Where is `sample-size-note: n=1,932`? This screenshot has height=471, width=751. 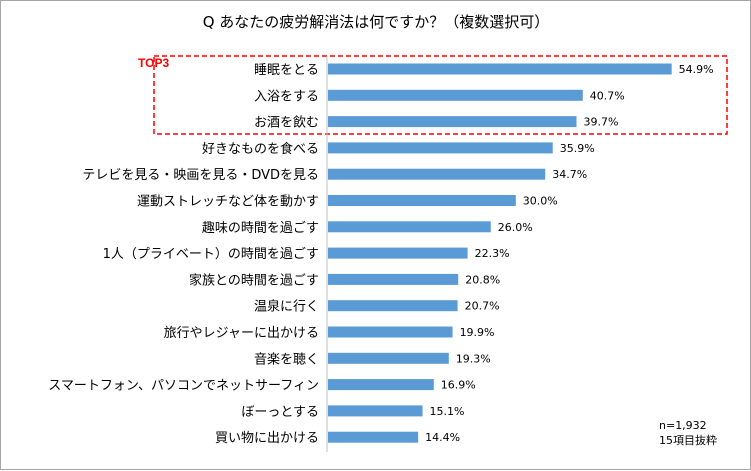 sample-size-note: n=1,932 is located at coordinates (683, 425).